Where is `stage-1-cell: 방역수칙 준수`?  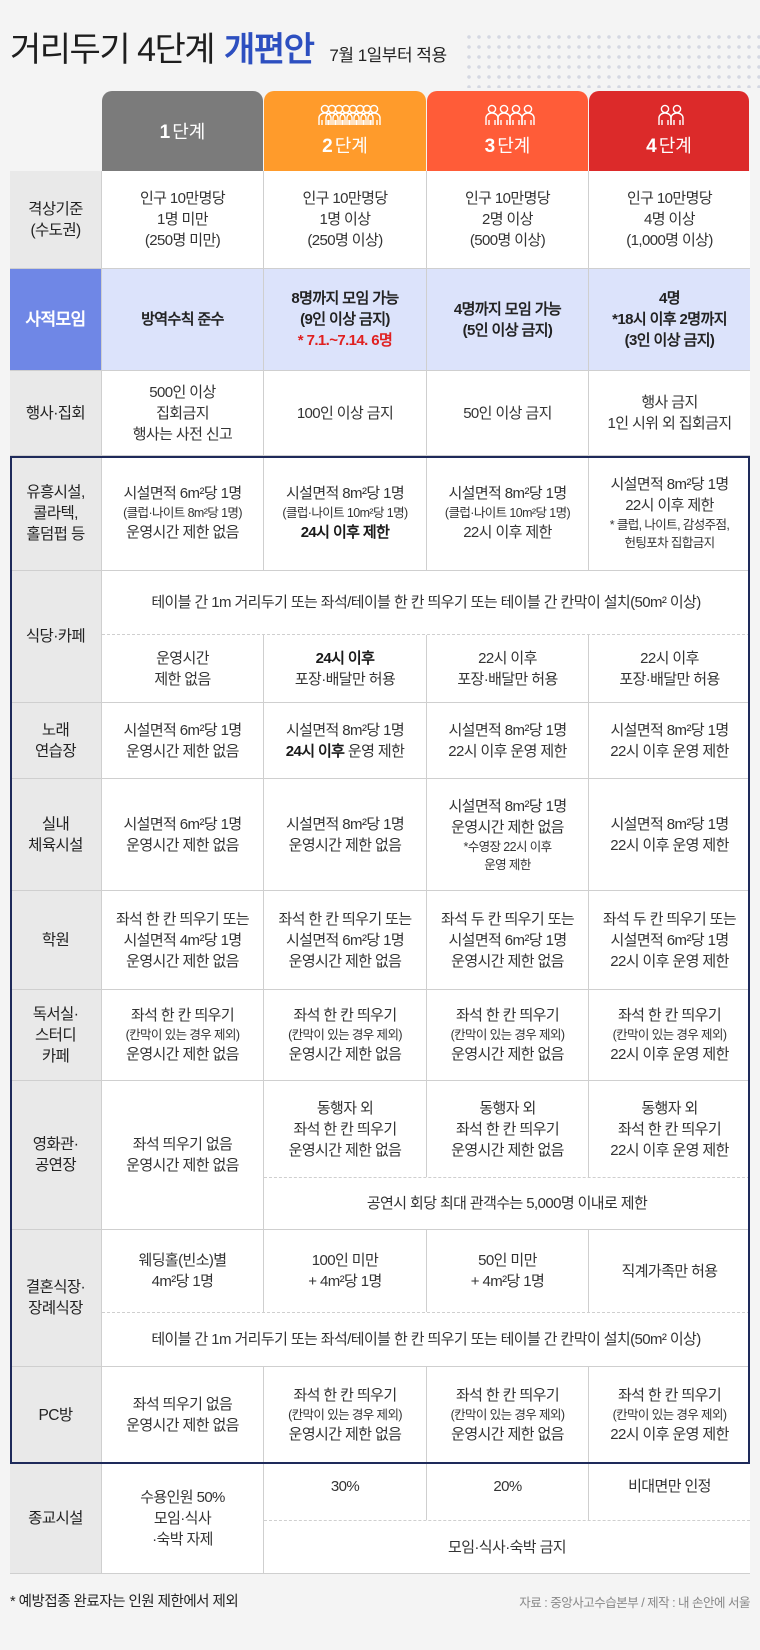
stage-1-cell: 방역수칙 준수 is located at coordinates (183, 320).